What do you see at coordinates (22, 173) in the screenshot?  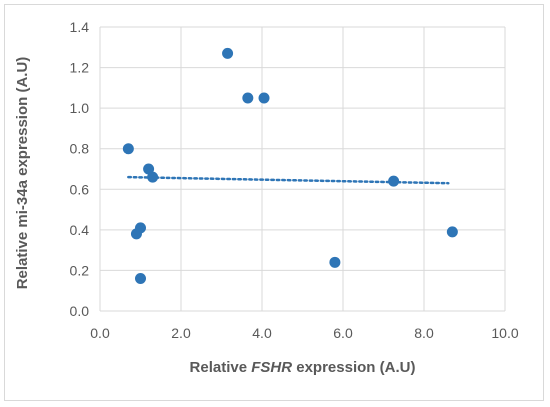 I see `y-axis-title: Relative mi-34a expression (A.U)` at bounding box center [22, 173].